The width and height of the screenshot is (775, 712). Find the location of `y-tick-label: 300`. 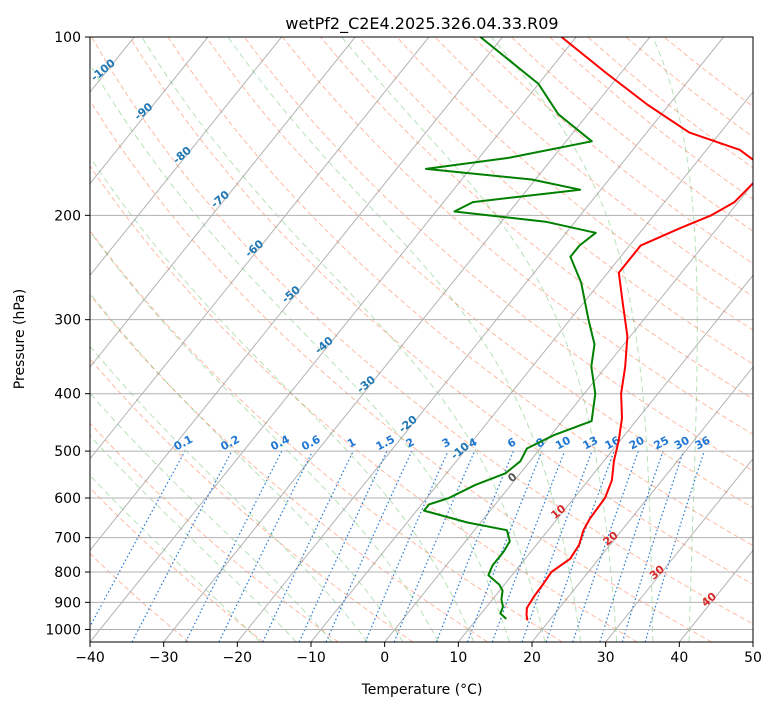

y-tick-label: 300 is located at coordinates (67, 321).